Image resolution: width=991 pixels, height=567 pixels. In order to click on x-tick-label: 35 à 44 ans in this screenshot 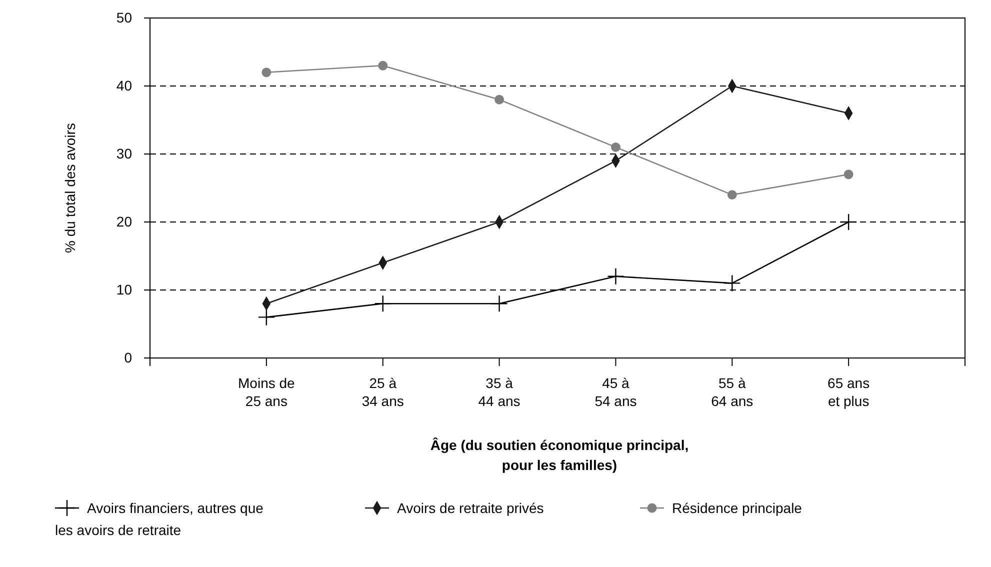, I will do `click(499, 392)`.